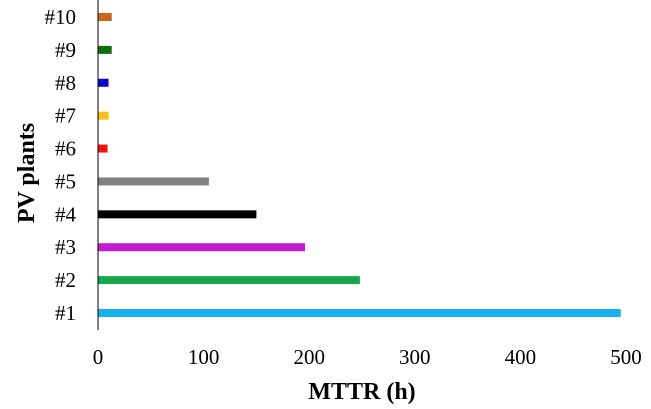  I want to click on y-axis-title: PV plants, so click(27, 173).